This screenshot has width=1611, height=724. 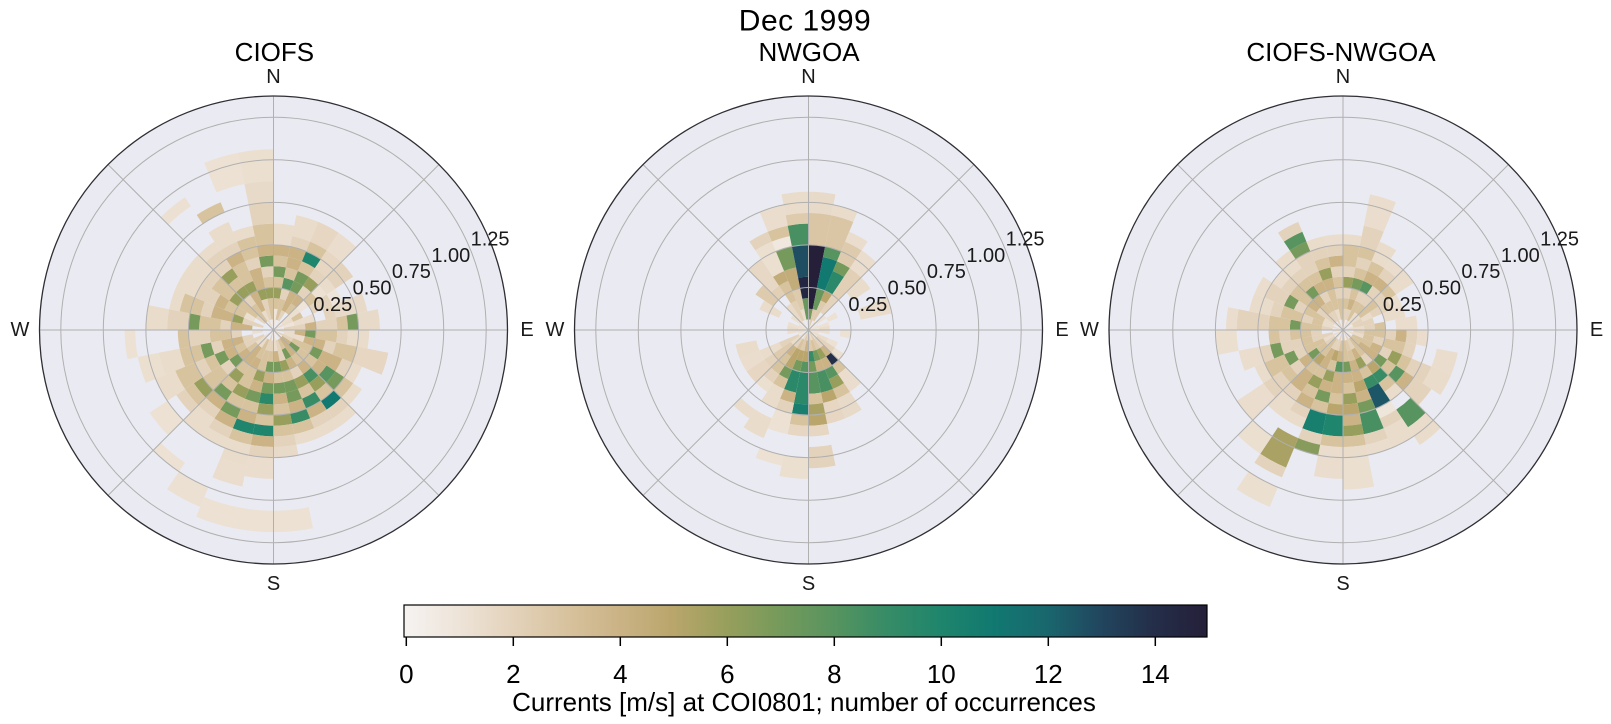 I want to click on svg-text: Dec 1999, so click(x=805, y=21).